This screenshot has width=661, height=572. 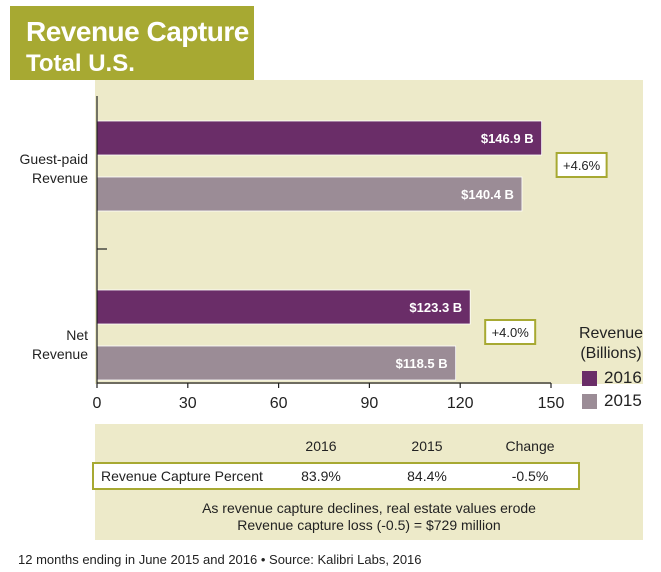 What do you see at coordinates (530, 446) in the screenshot?
I see `table-header-change: Change` at bounding box center [530, 446].